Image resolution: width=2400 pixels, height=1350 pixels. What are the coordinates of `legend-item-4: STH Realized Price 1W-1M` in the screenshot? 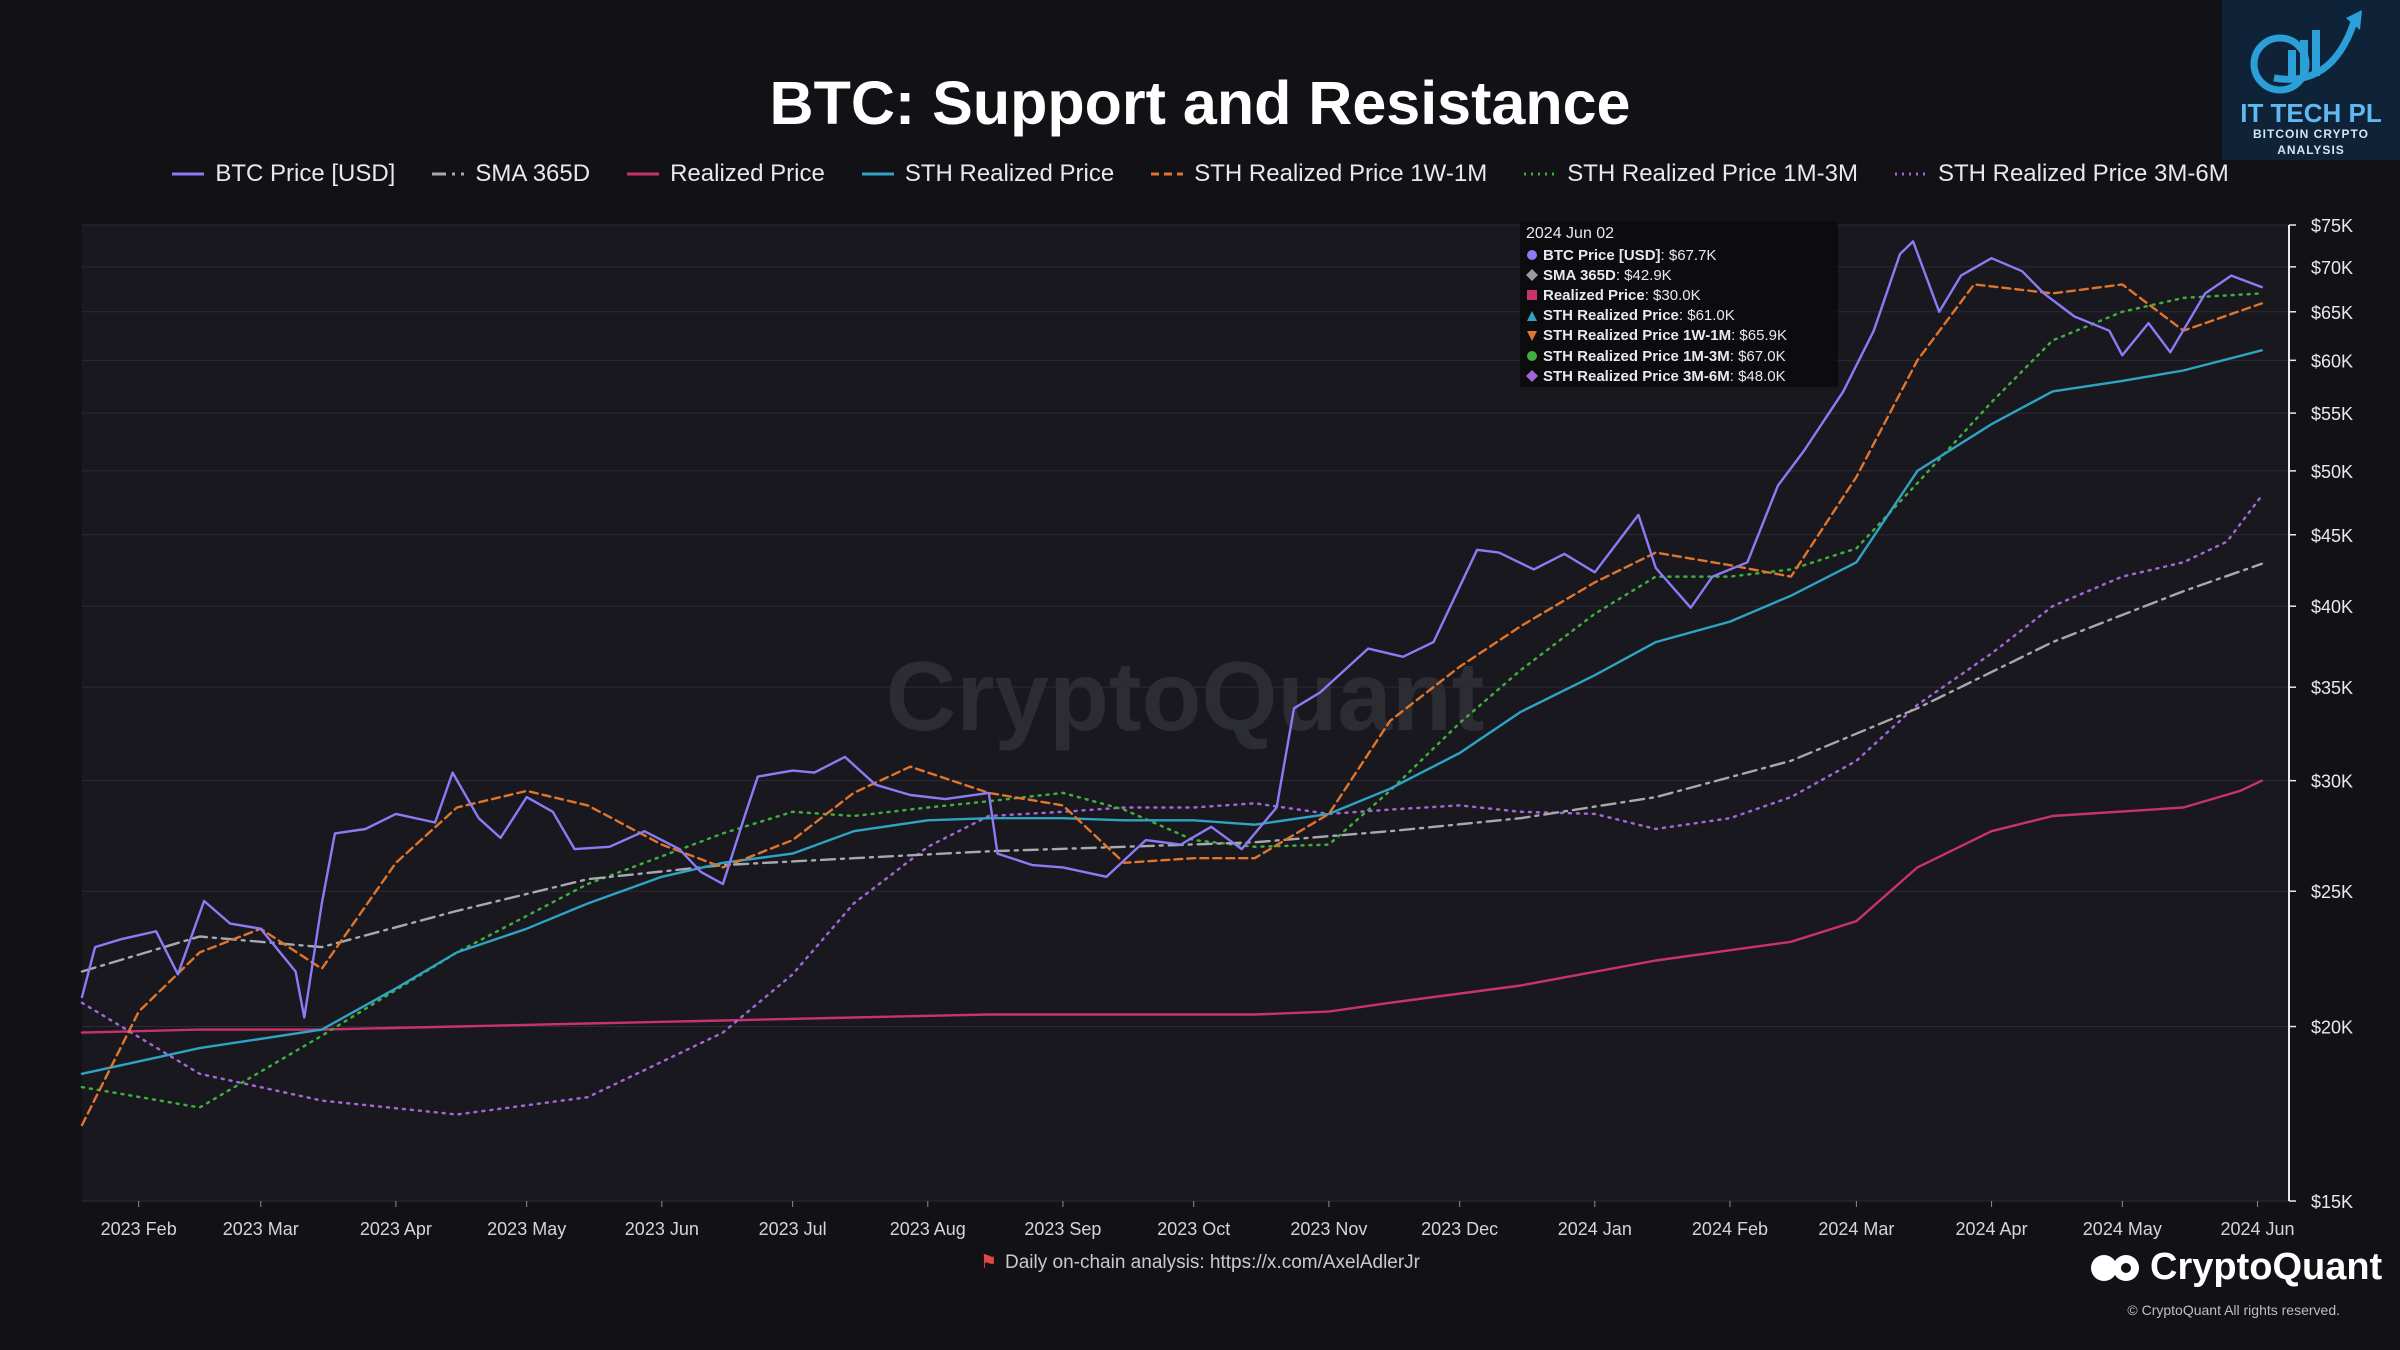 It's located at (1318, 174).